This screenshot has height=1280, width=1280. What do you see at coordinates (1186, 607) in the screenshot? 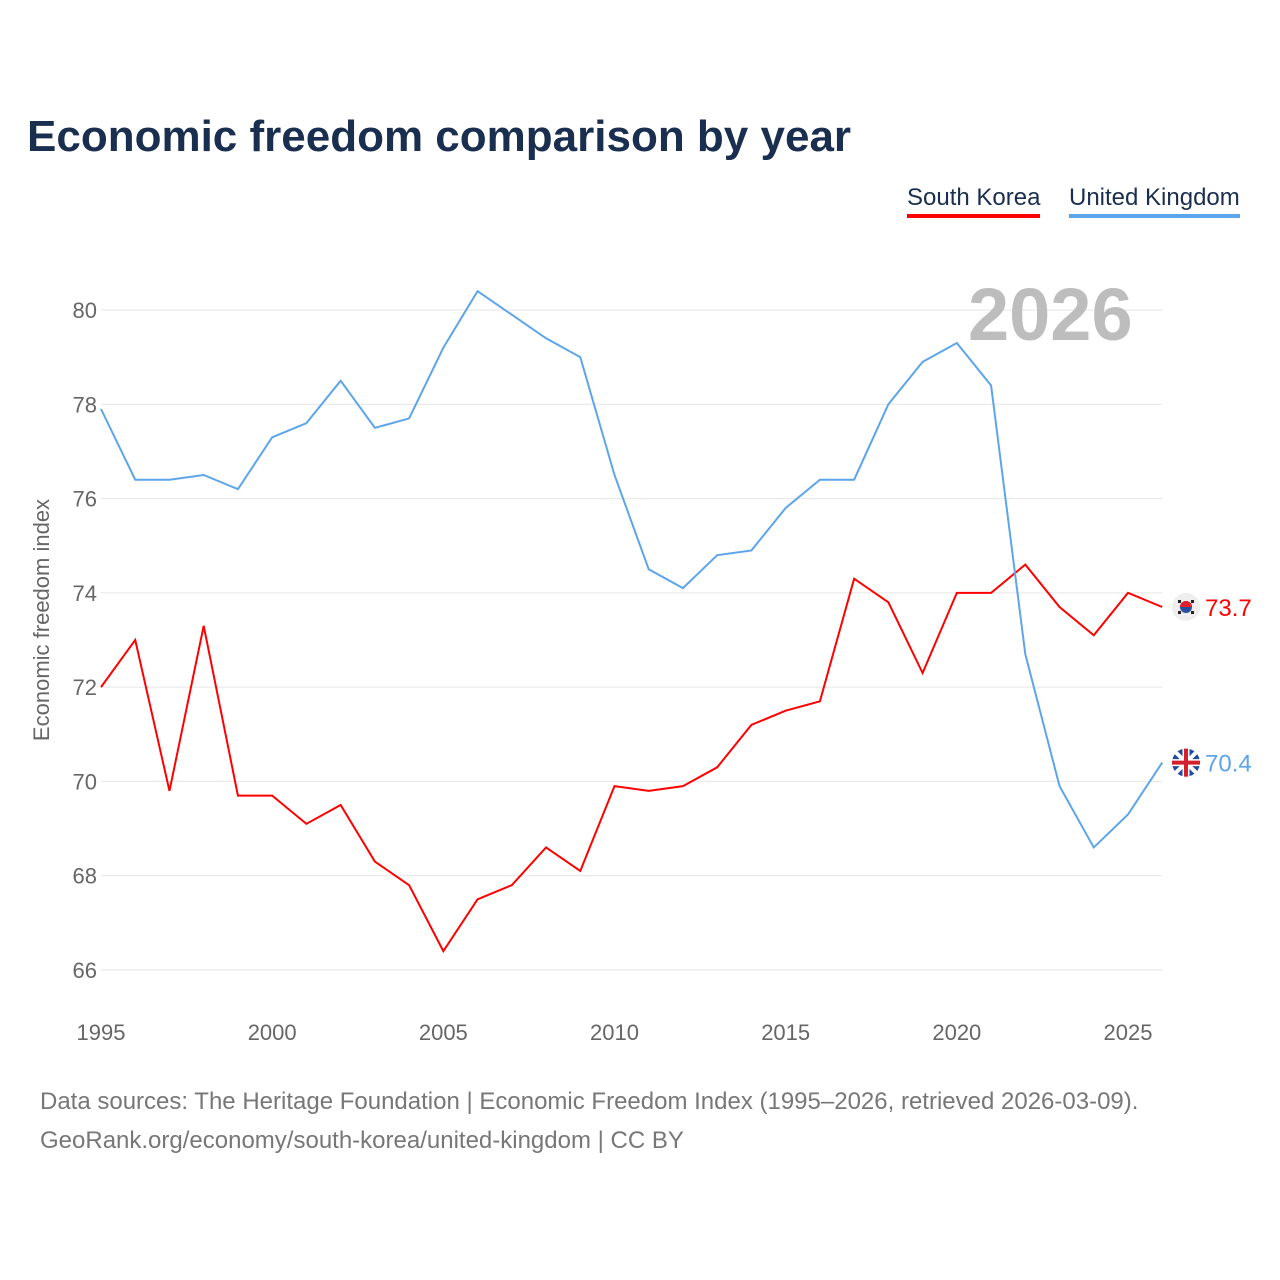
I see `south-korea-flag-icon` at bounding box center [1186, 607].